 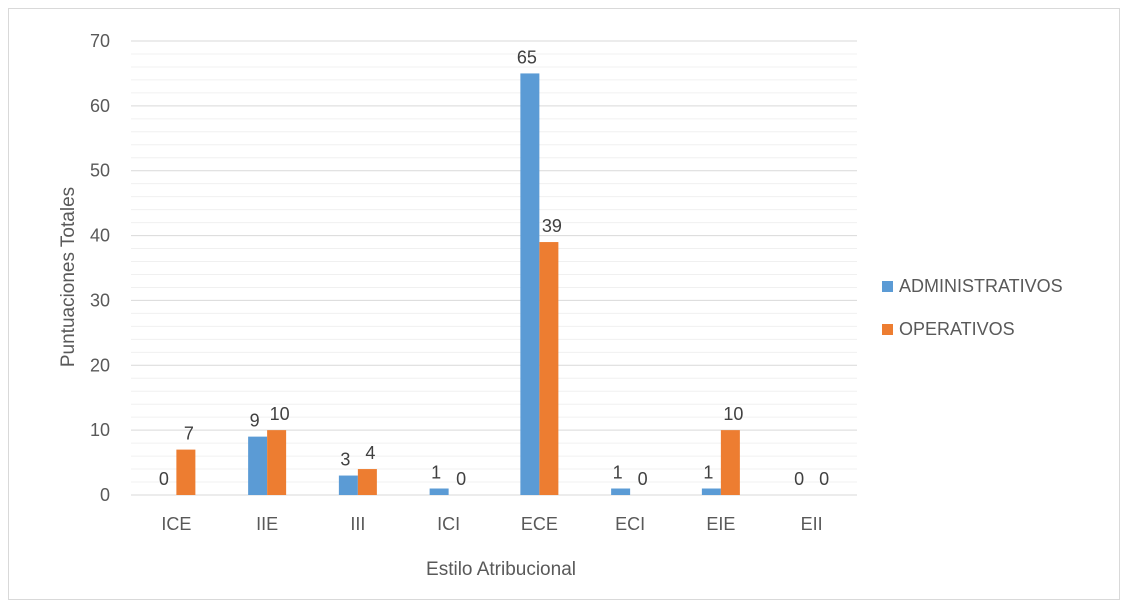 What do you see at coordinates (812, 524) in the screenshot?
I see `x-tick-label: EII` at bounding box center [812, 524].